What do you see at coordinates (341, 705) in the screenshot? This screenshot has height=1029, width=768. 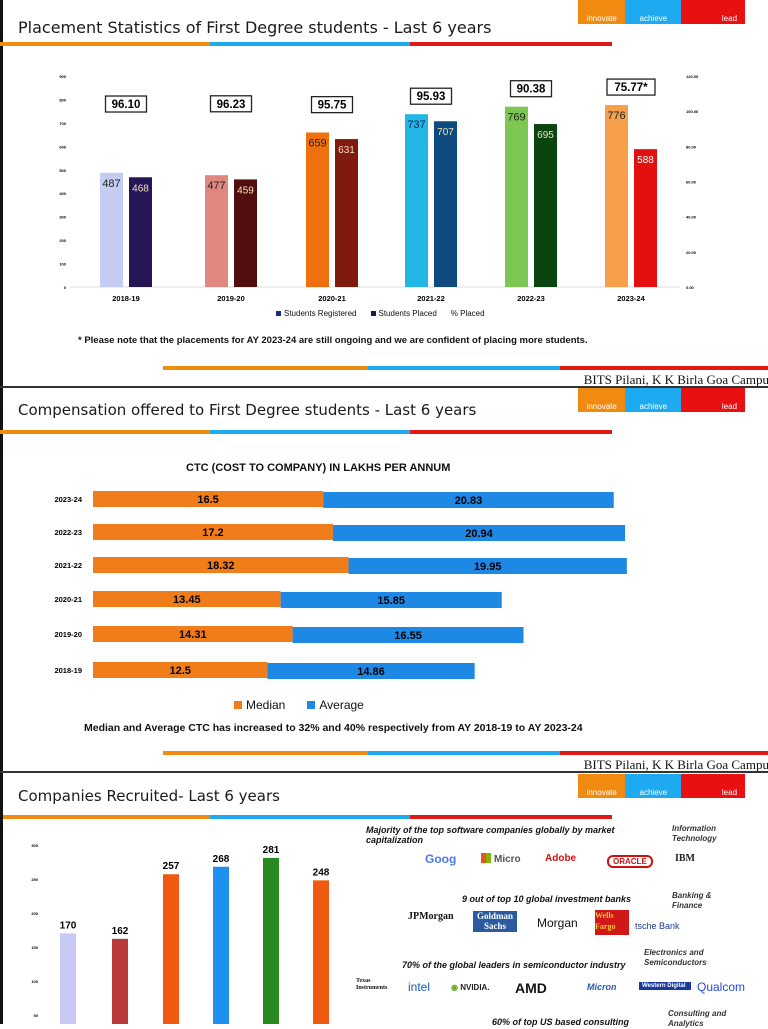 I see `legend-label: Average` at bounding box center [341, 705].